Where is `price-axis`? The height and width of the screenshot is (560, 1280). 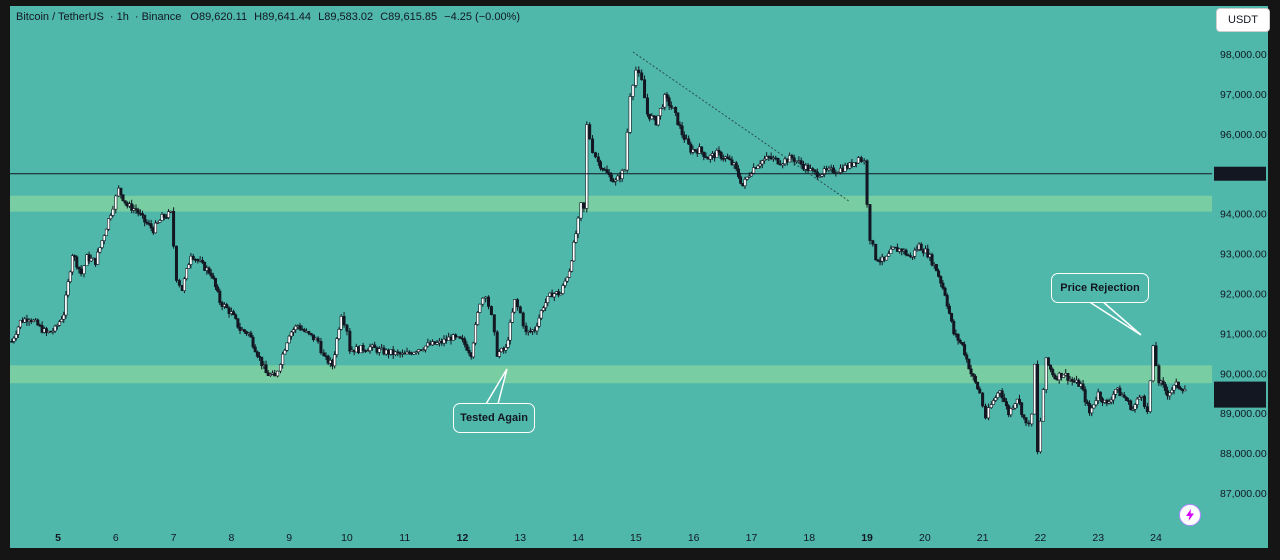
price-axis is located at coordinates (1240, 264).